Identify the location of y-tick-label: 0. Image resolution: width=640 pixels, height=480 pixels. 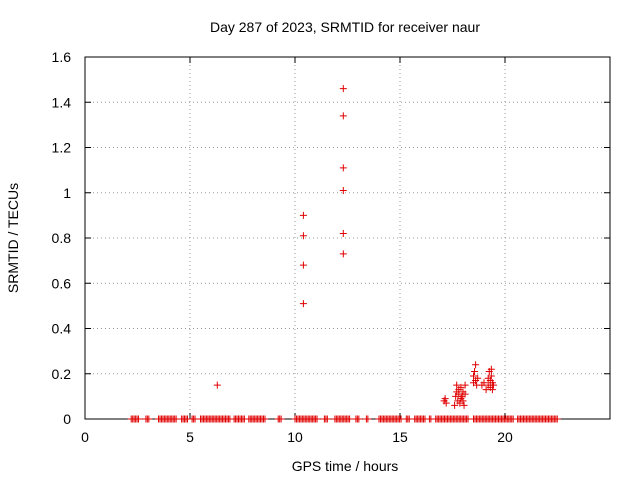
(67, 419).